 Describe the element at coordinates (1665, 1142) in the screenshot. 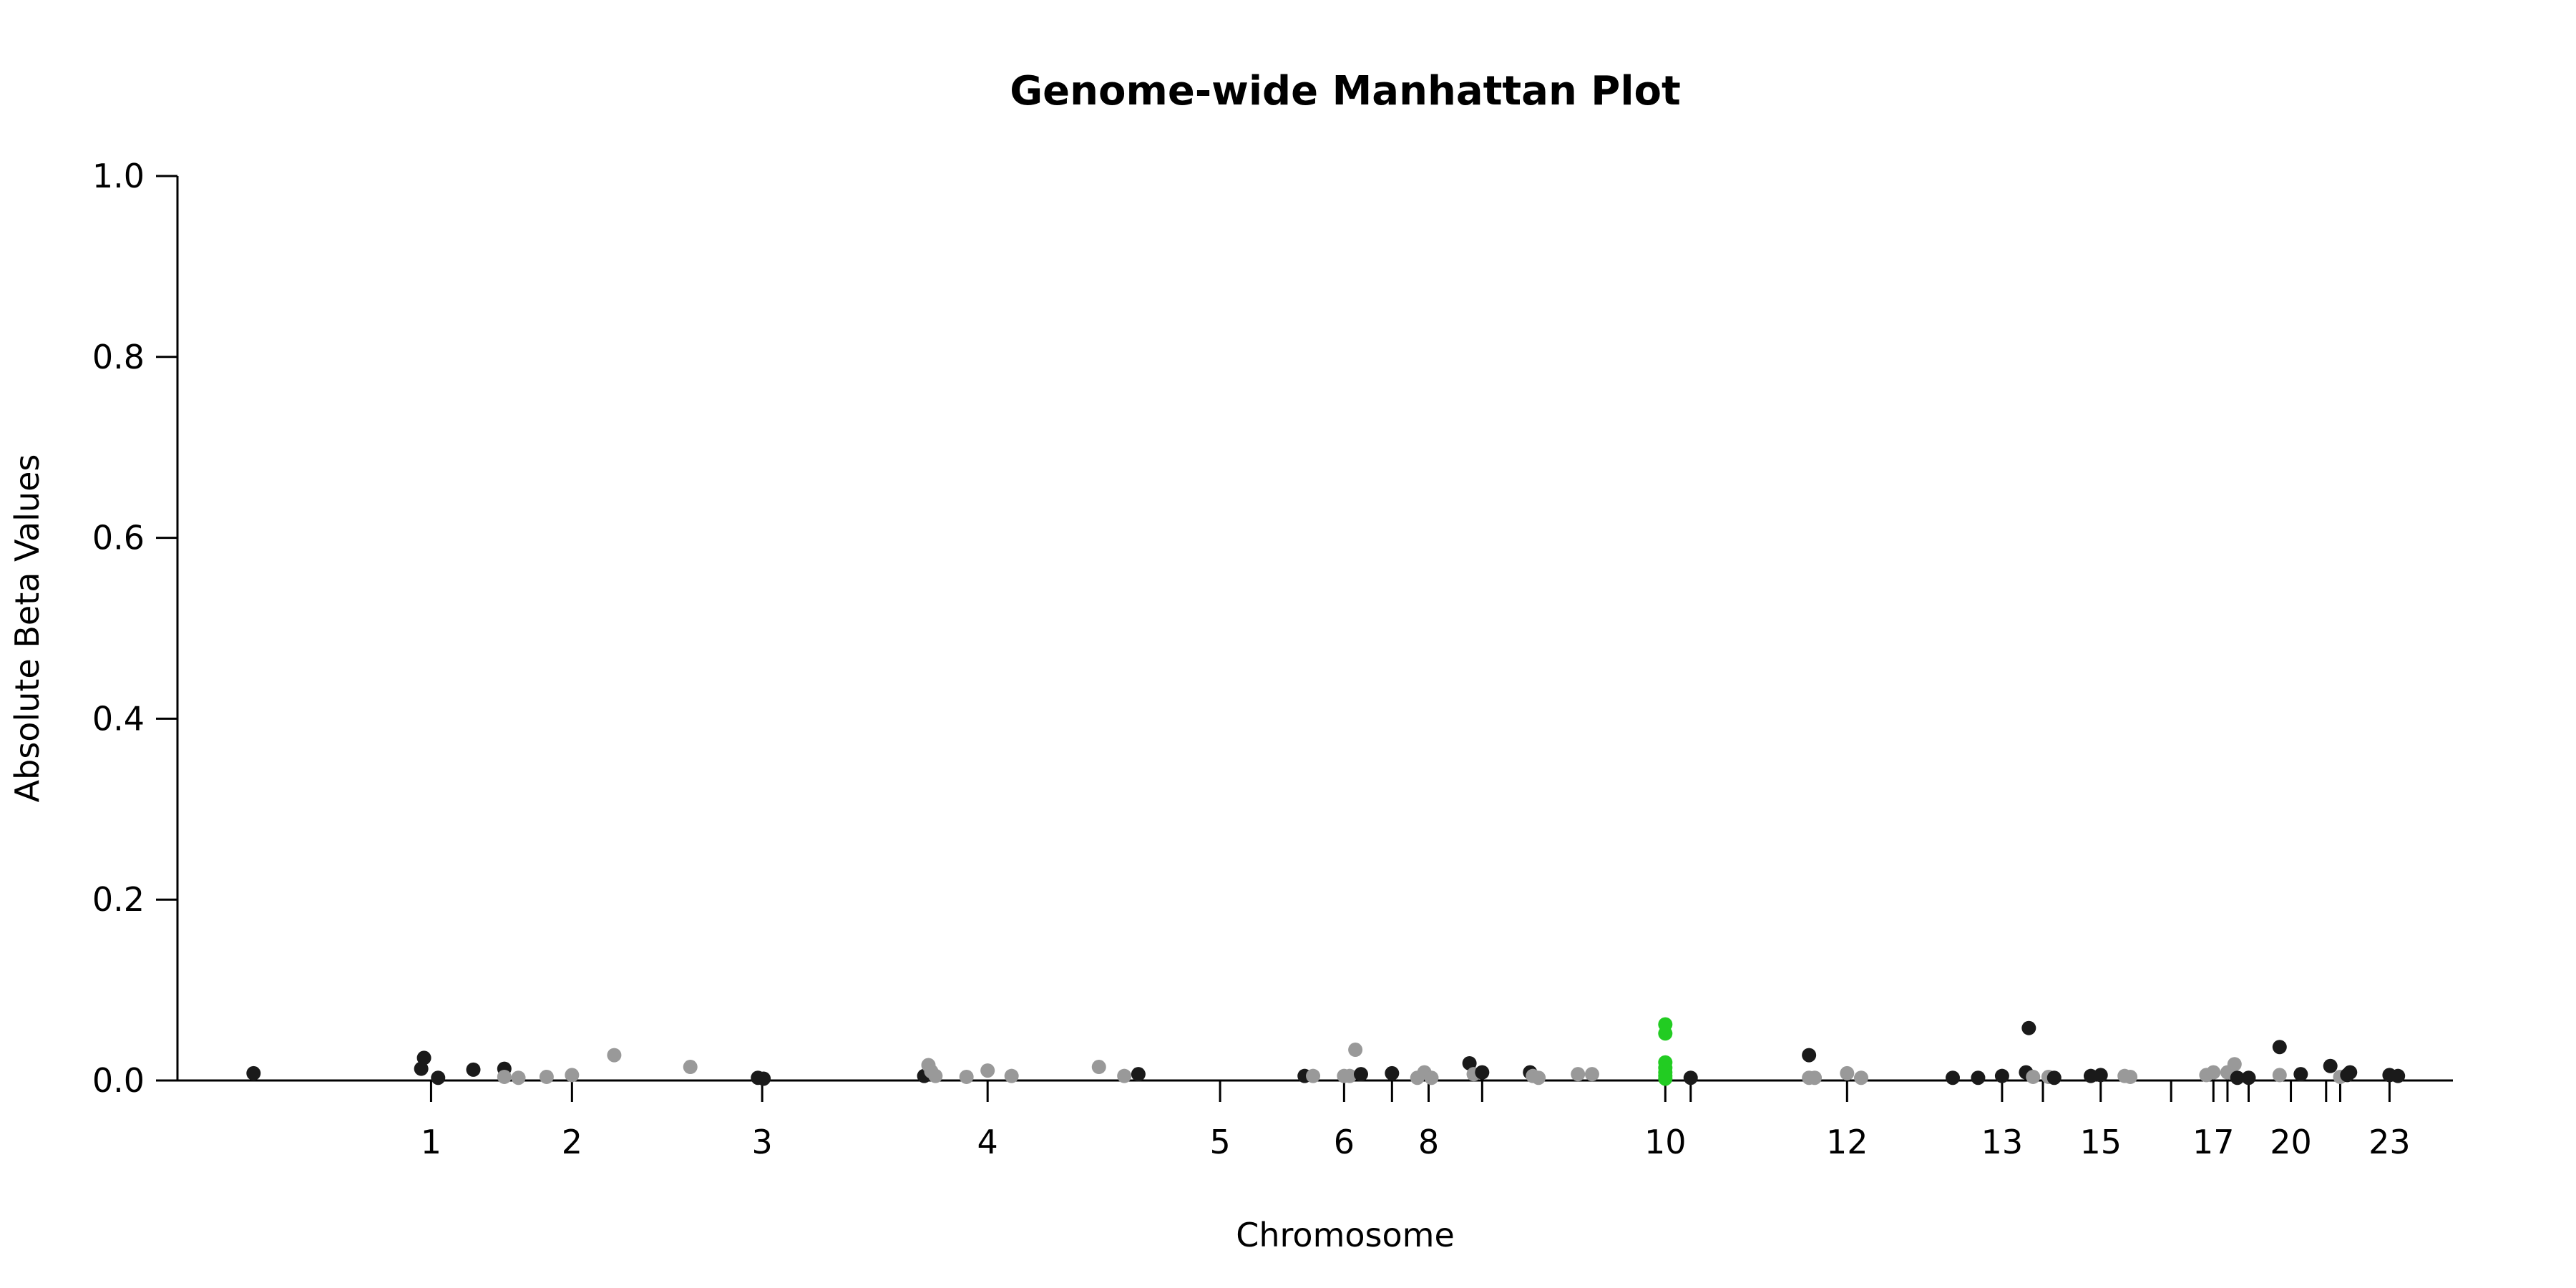

I see `x-tick-label: 10` at that location.